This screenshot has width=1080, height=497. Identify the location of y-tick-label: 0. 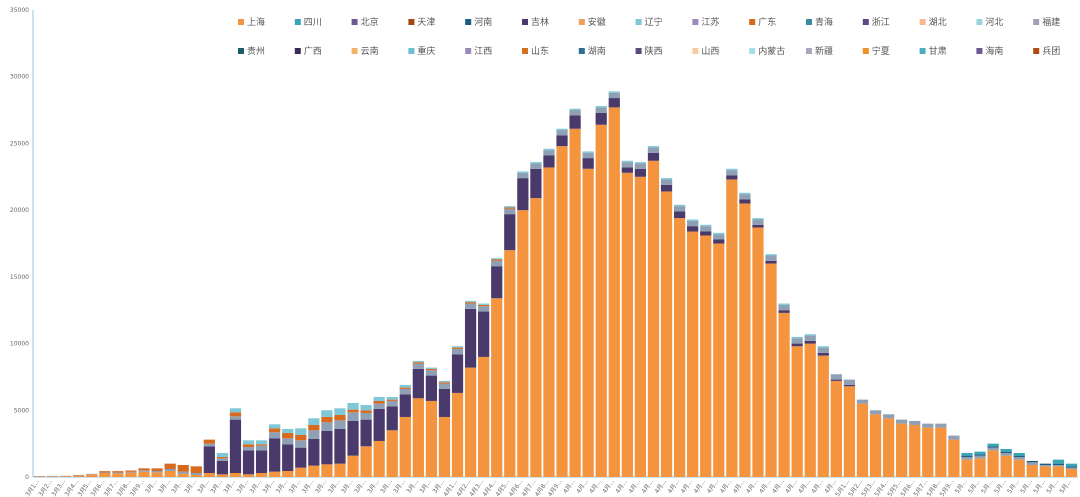
(27, 477).